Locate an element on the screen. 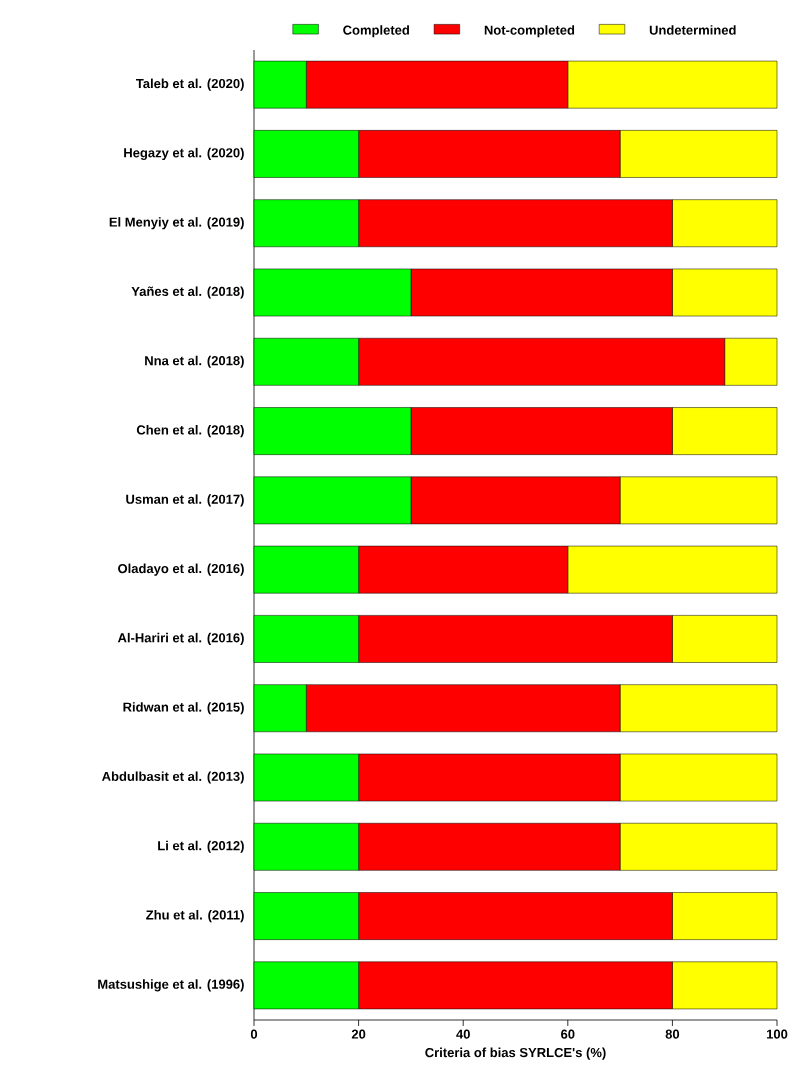  y-tick-label: Chen et al. (2018) is located at coordinates (190, 431).